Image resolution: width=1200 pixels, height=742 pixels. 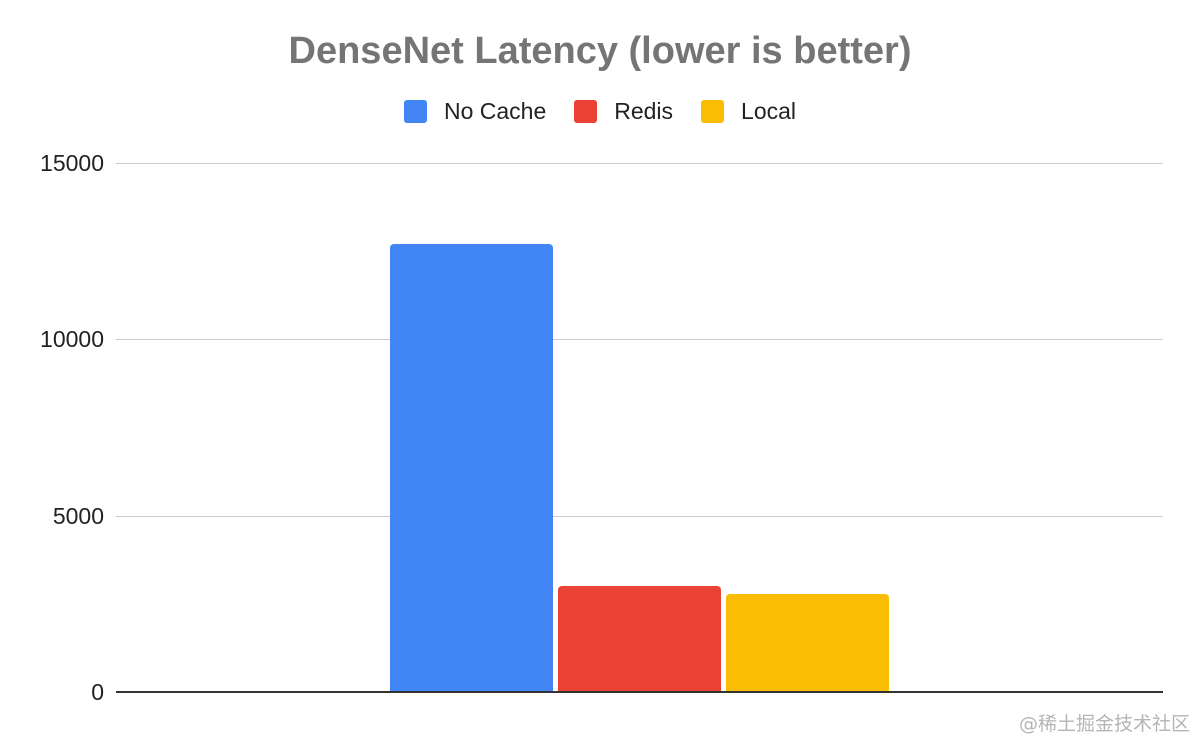 I want to click on x-axis-baseline, so click(x=639, y=692).